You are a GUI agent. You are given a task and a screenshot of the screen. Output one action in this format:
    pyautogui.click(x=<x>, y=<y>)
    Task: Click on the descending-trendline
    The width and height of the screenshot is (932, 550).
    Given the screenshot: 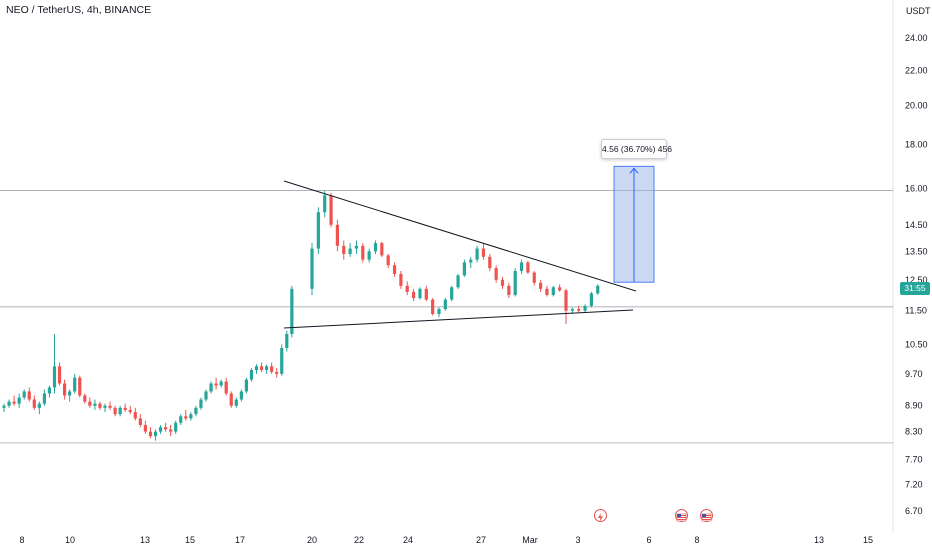 What is the action you would take?
    pyautogui.click(x=460, y=236)
    